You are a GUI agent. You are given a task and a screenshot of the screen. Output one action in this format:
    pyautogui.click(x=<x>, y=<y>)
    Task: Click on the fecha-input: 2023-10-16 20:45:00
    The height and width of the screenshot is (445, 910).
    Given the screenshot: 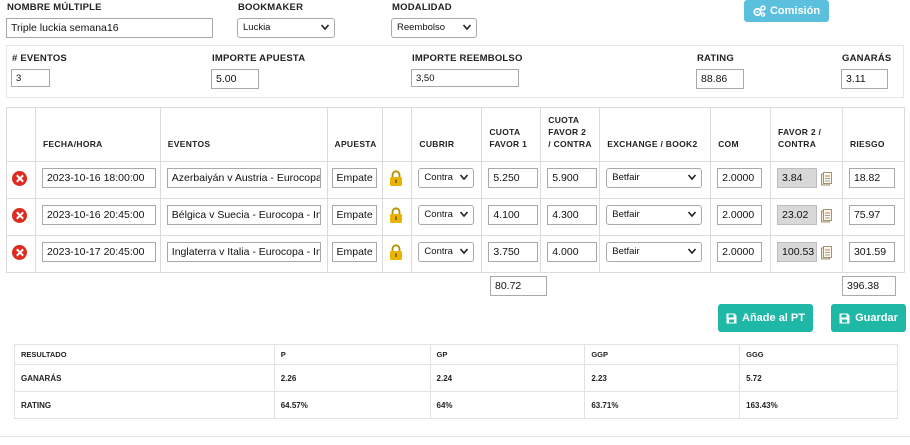 What is the action you would take?
    pyautogui.click(x=98, y=215)
    